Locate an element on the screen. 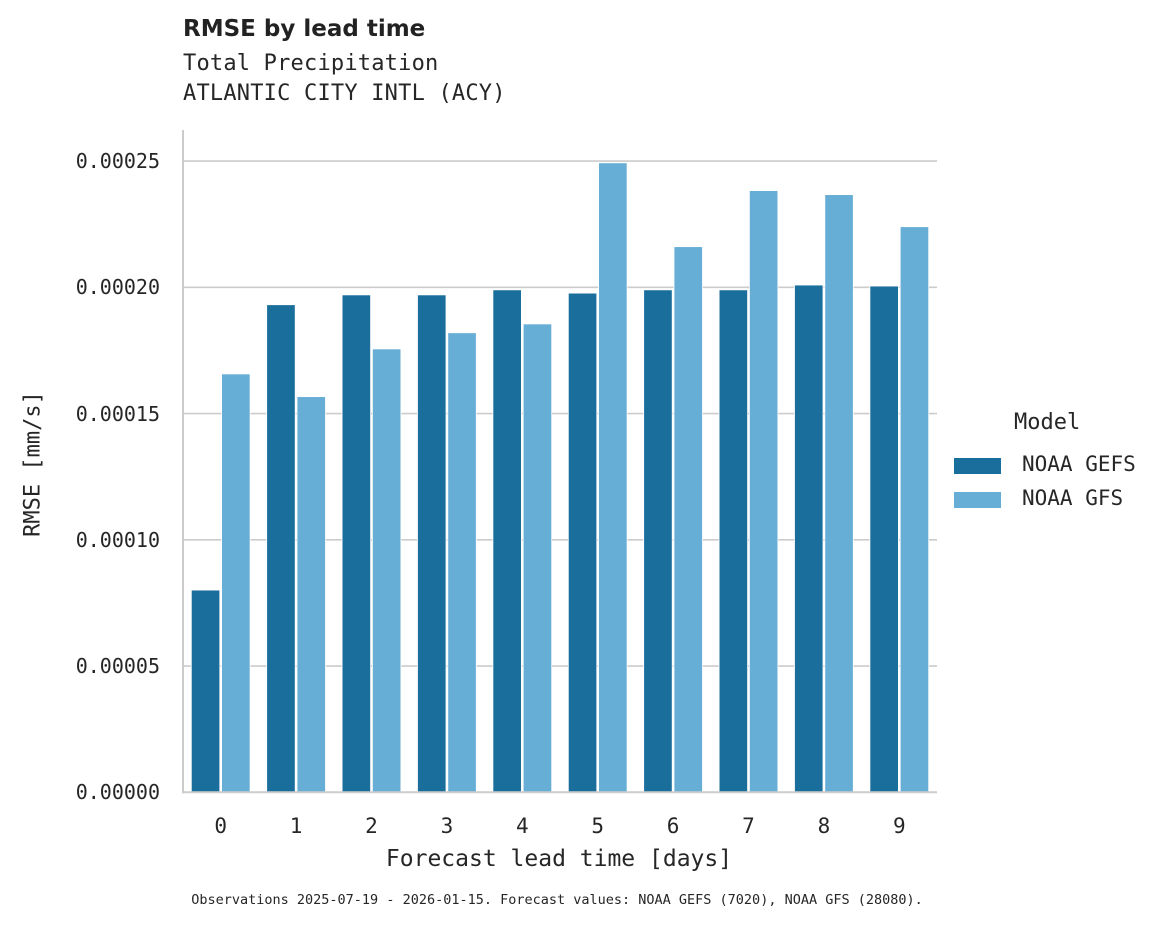 The image size is (1175, 928). x-tick-label: 1 is located at coordinates (296, 826).